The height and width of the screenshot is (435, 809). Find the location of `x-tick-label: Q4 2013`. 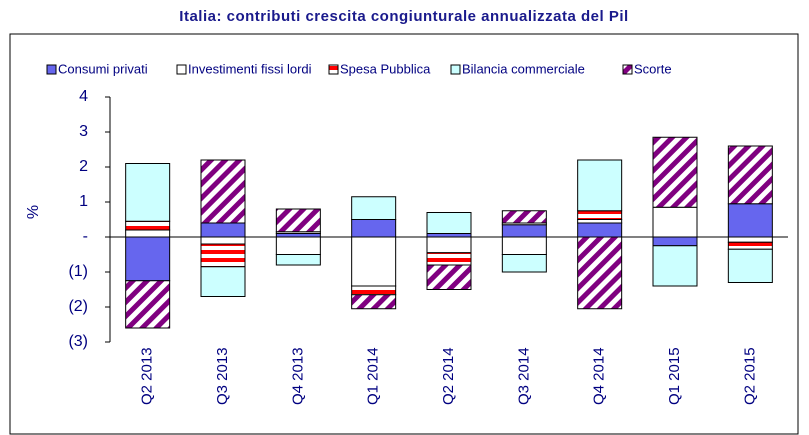

x-tick-label: Q4 2013 is located at coordinates (297, 376).